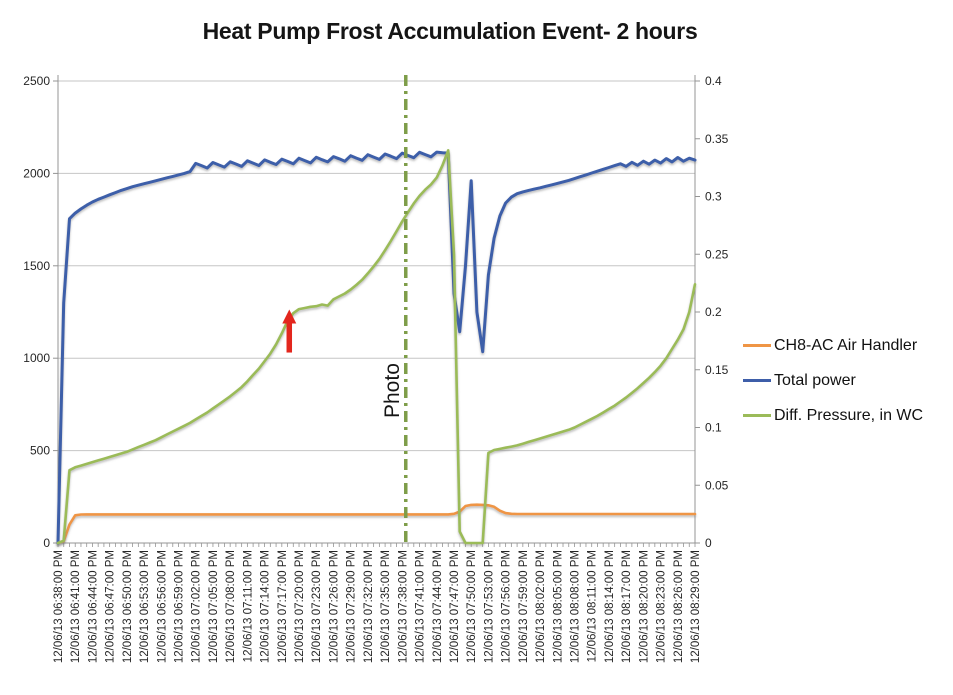  I want to click on x-axis-tick-label: 12/06/13 08:26:00 PM, so click(679, 606).